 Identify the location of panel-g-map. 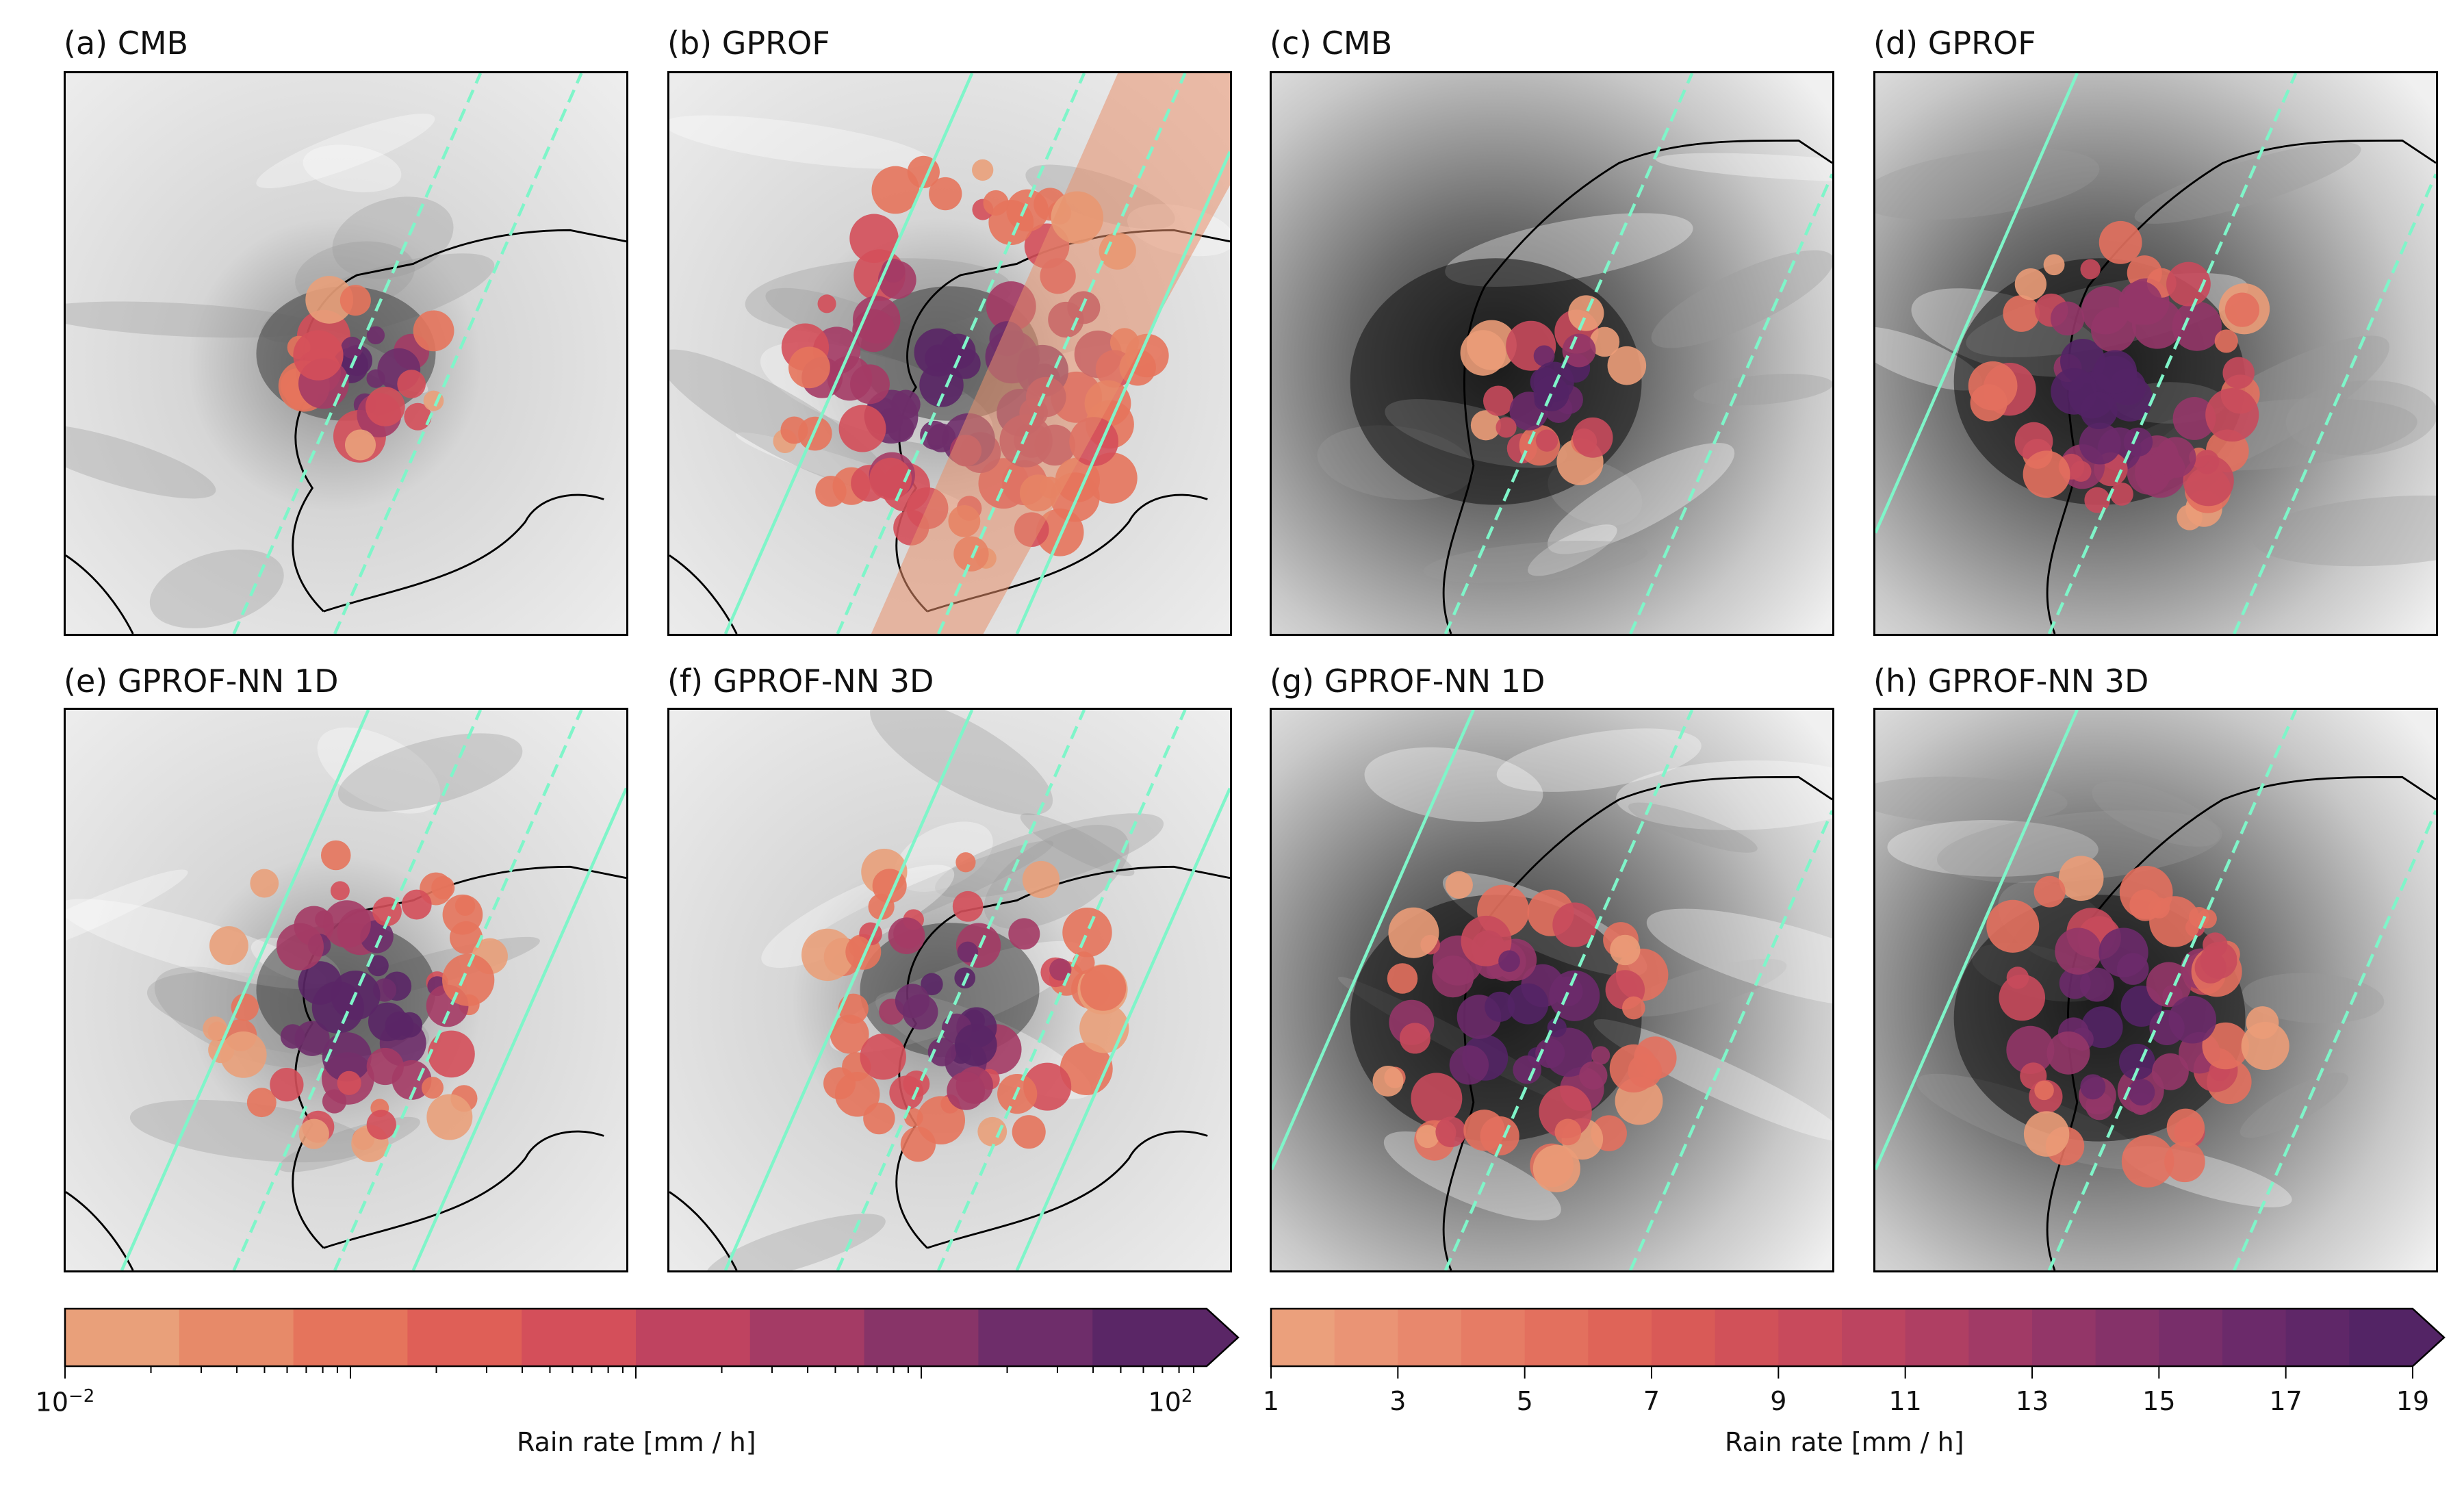
(1552, 990).